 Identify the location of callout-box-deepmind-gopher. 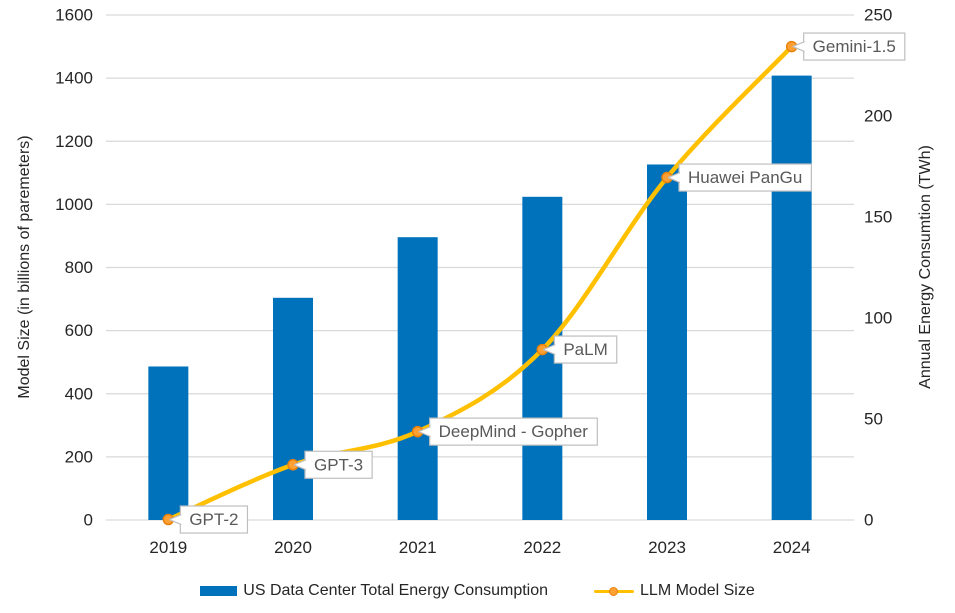
(513, 431).